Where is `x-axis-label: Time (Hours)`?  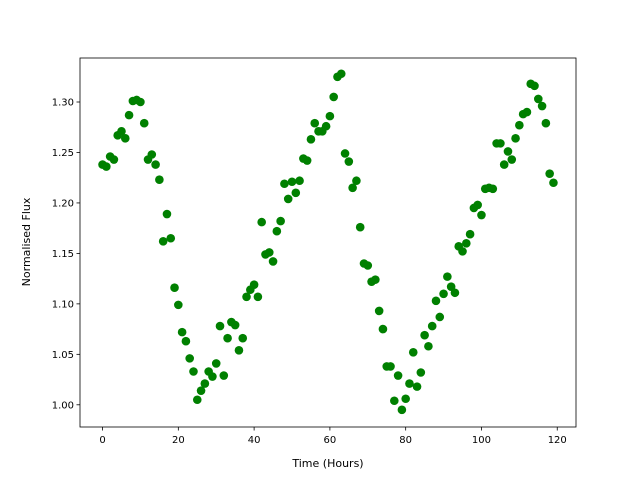
x-axis-label: Time (Hours) is located at coordinates (327, 463).